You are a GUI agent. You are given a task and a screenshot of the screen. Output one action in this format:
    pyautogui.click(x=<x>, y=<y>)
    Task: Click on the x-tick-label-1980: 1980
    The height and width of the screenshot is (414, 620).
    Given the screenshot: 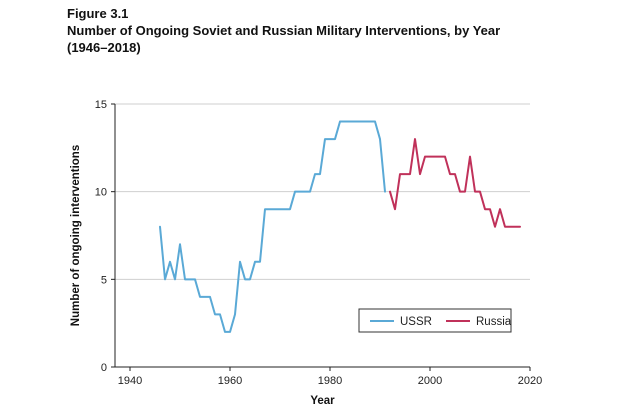 What is the action you would take?
    pyautogui.click(x=330, y=381)
    